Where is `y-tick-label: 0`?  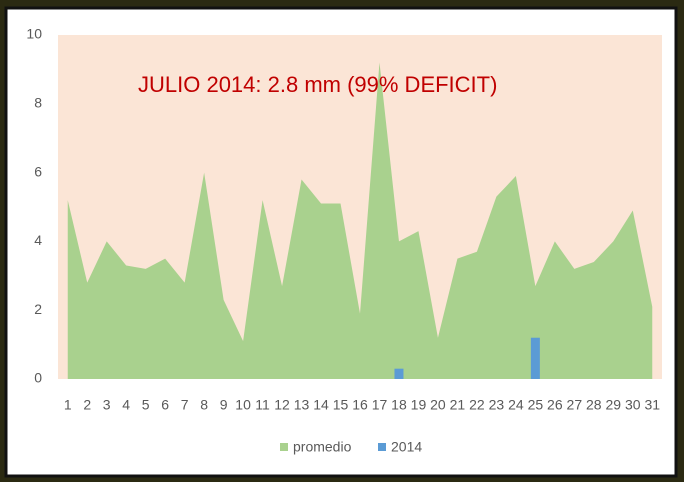
y-tick-label: 0 is located at coordinates (38, 378).